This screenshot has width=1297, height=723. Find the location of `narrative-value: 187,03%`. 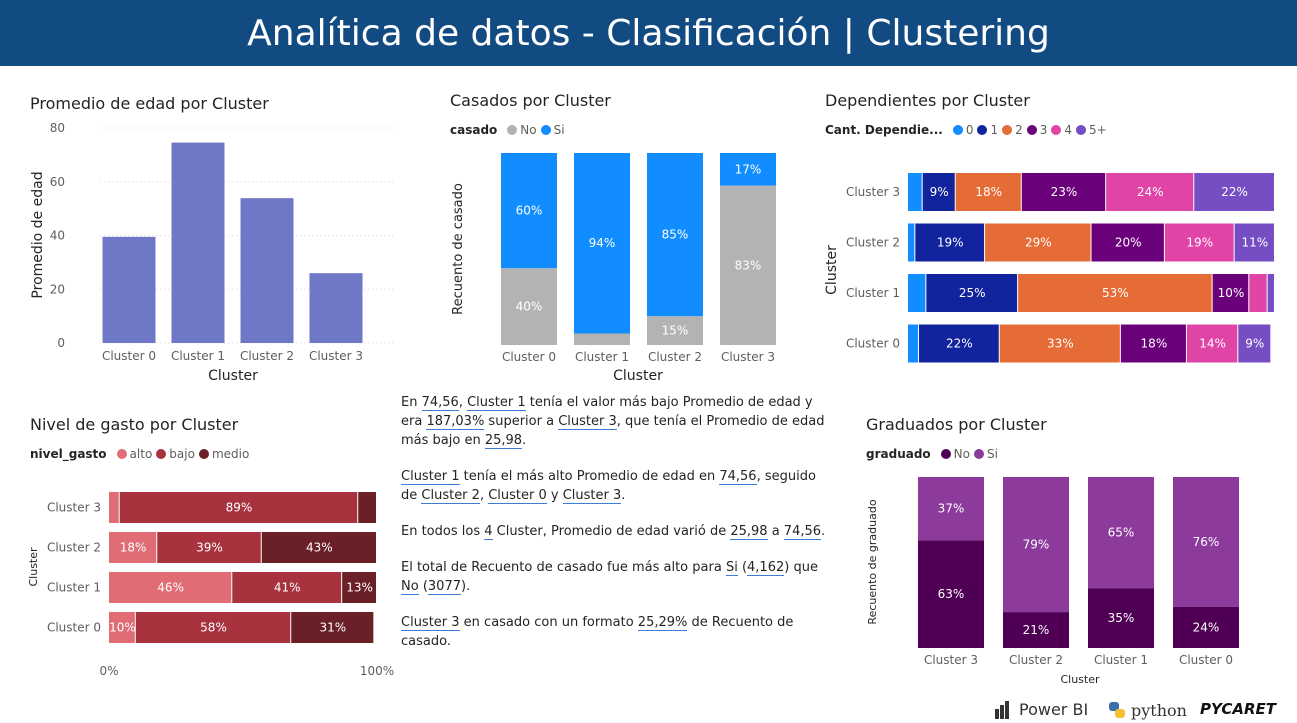

narrative-value: 187,03% is located at coordinates (455, 422).